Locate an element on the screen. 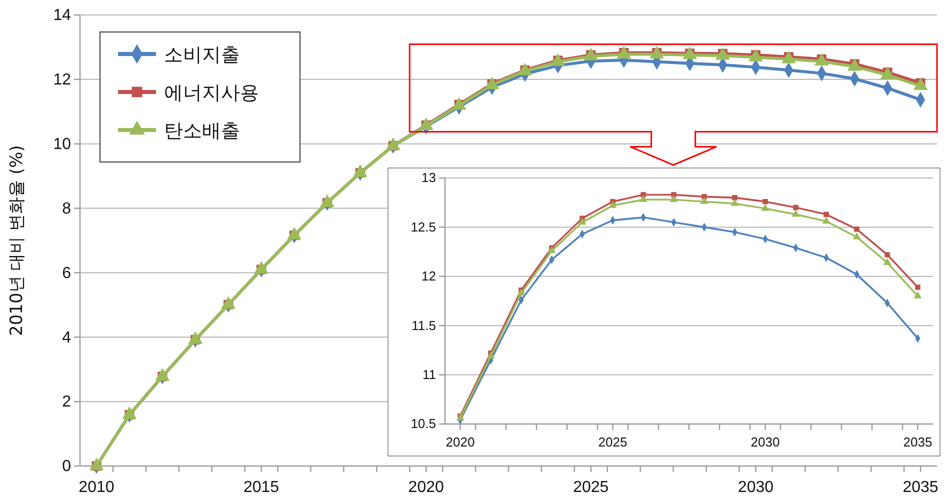 This screenshot has width=949, height=503. legend-label: 탄소배출 is located at coordinates (202, 131).